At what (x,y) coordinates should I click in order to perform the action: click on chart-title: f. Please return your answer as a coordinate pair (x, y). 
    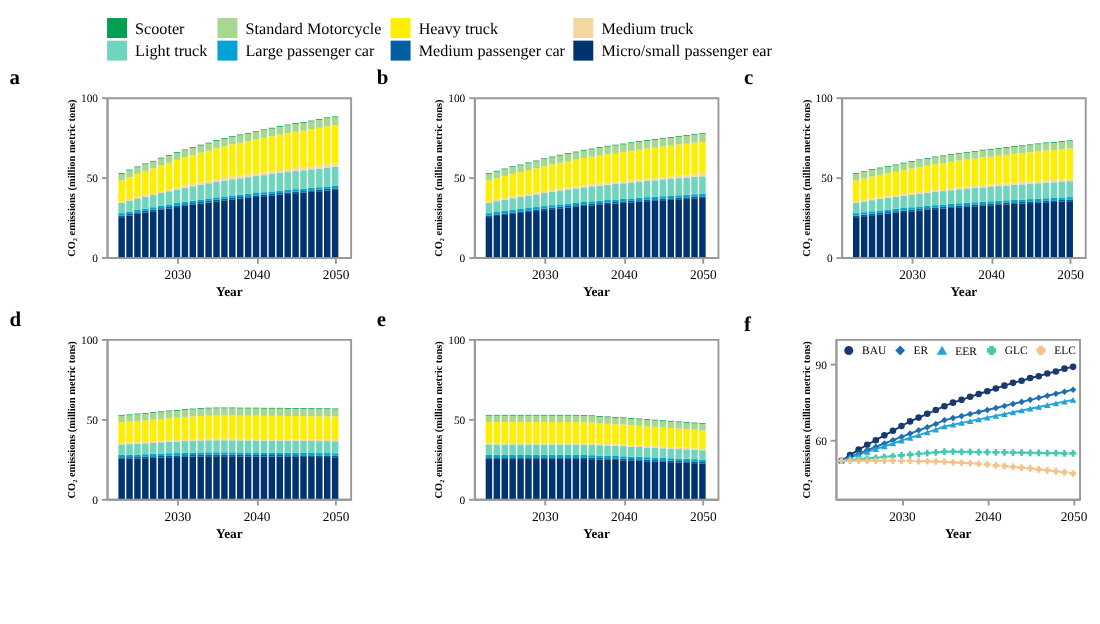
    Looking at the image, I should click on (748, 326).